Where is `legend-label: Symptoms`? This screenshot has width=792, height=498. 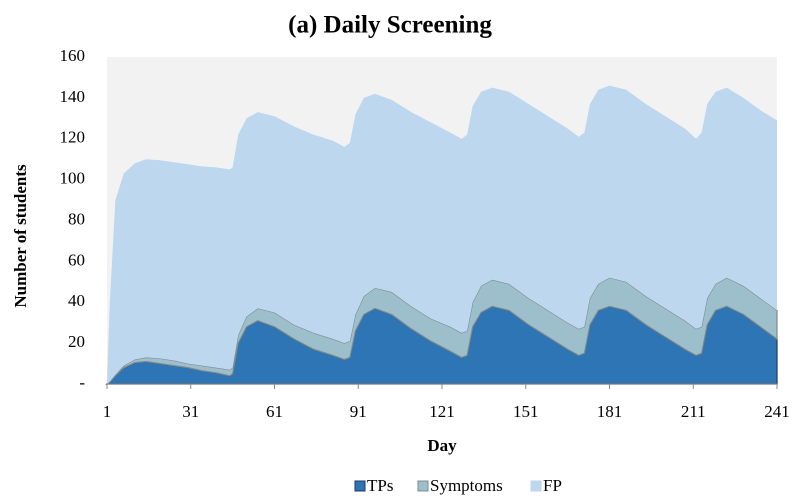
legend-label: Symptoms is located at coordinates (466, 485).